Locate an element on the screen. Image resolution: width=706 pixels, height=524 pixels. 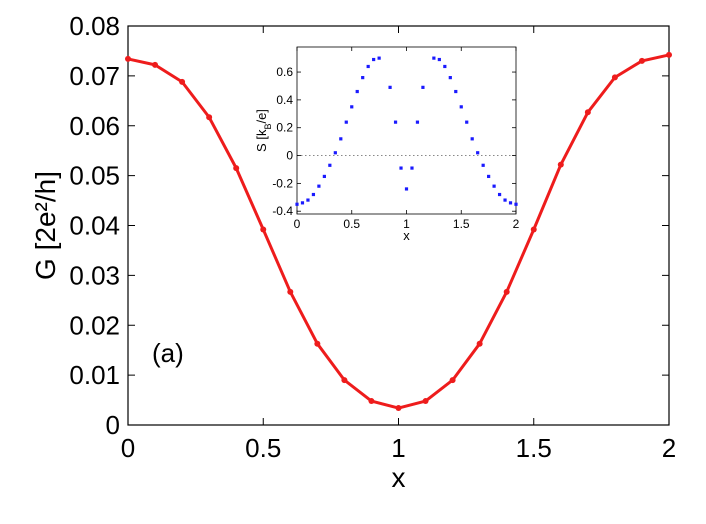
inset-y-tick-label: -0.2 is located at coordinates (282, 183).